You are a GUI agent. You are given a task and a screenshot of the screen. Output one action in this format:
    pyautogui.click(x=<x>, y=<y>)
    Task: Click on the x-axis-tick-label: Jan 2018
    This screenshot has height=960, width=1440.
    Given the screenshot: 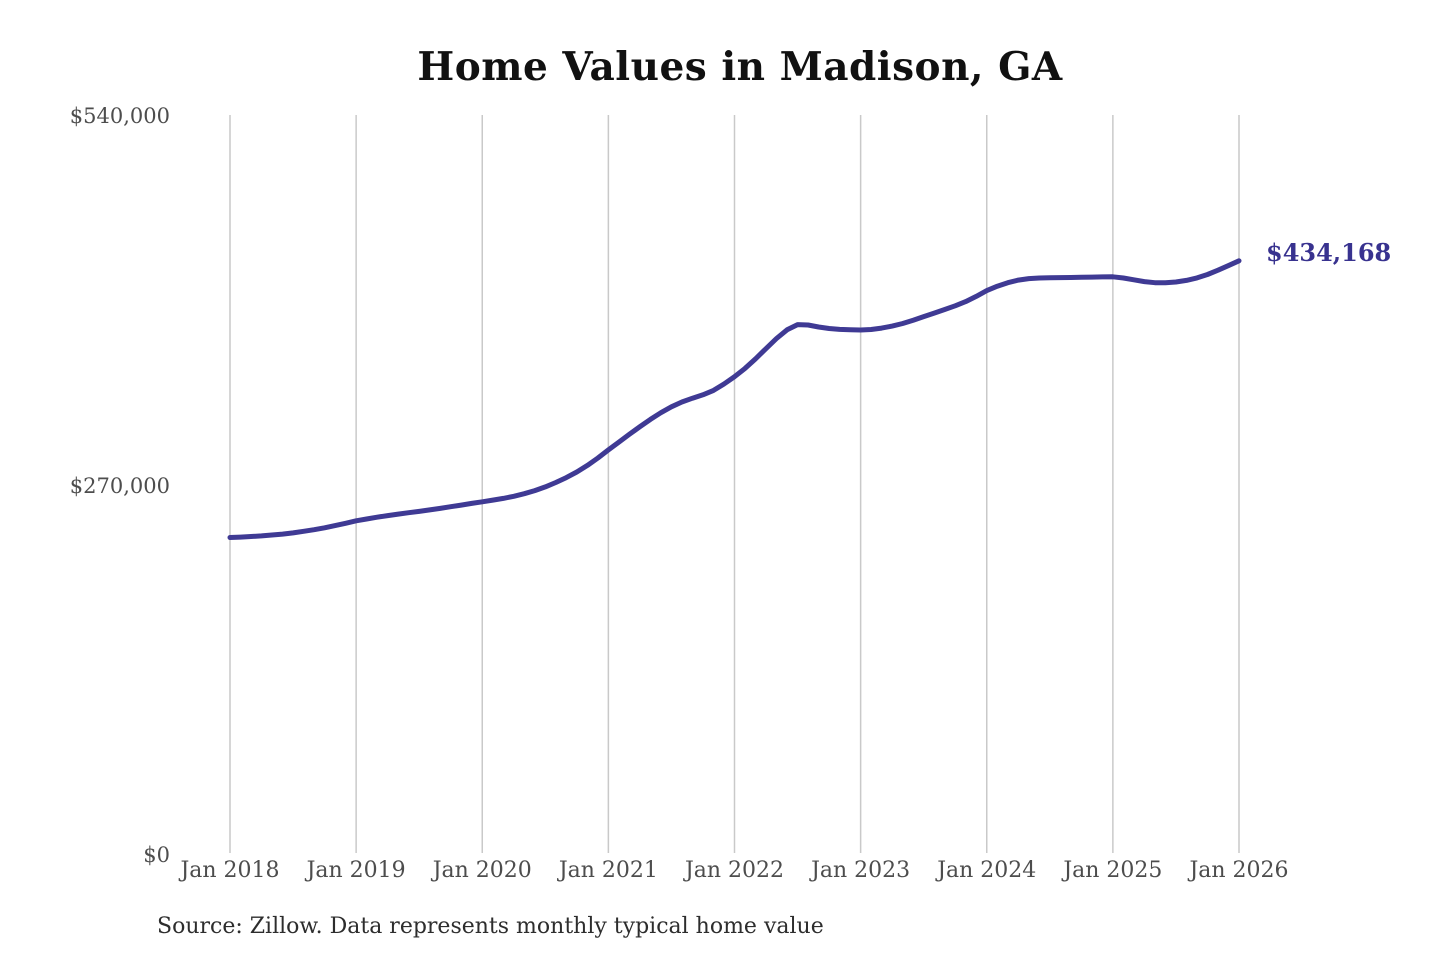 What is the action you would take?
    pyautogui.click(x=230, y=870)
    